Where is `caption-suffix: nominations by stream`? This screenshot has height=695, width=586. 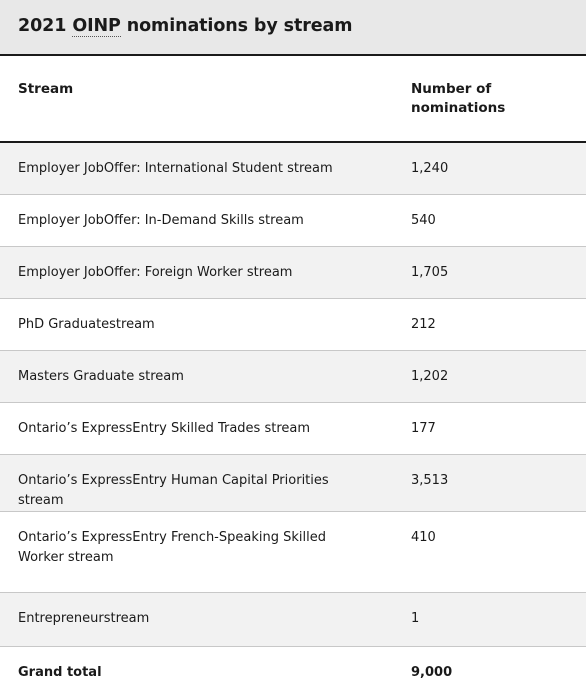 caption-suffix: nominations by stream is located at coordinates (236, 26).